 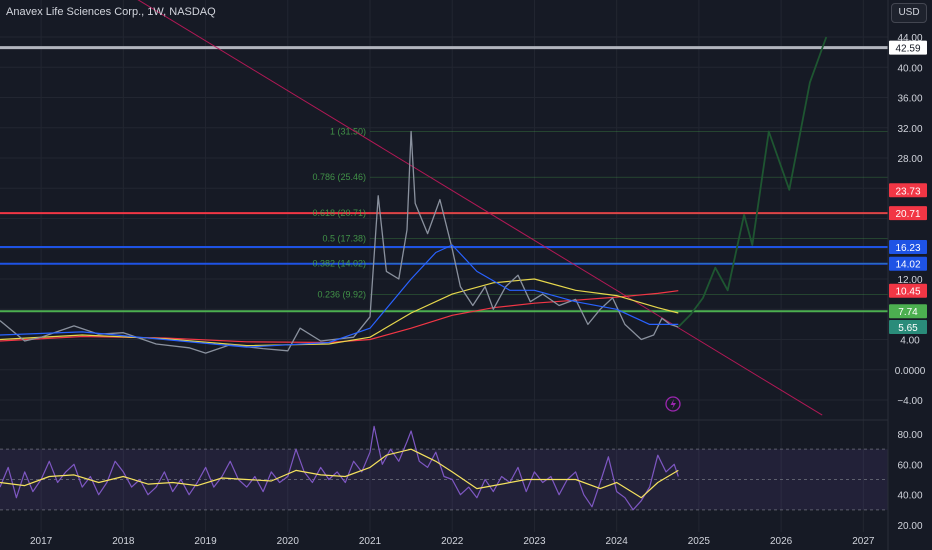 What do you see at coordinates (339, 317) in the screenshot?
I see `ema-red-line` at bounding box center [339, 317].